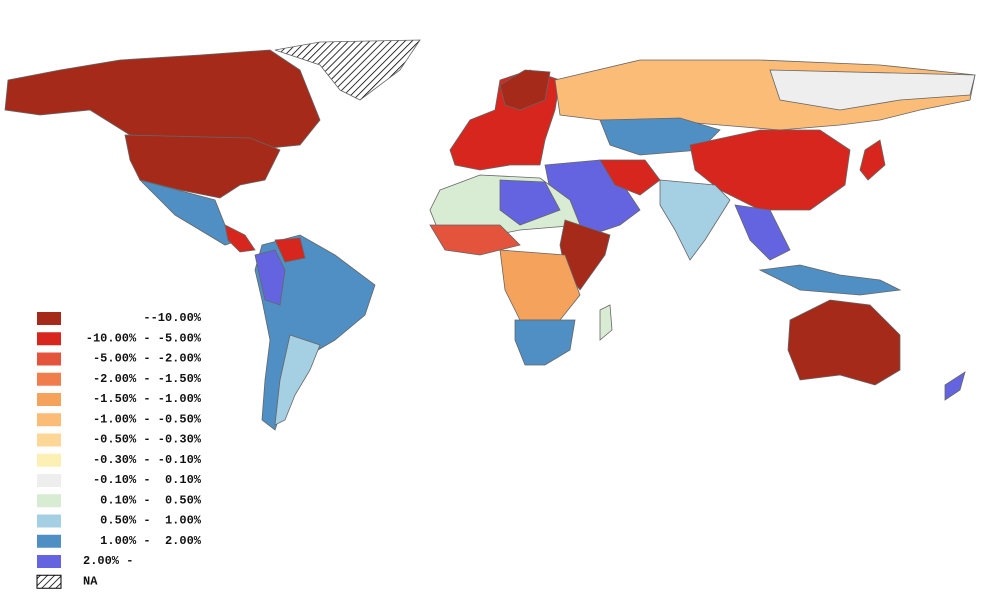 The width and height of the screenshot is (995, 595). Describe the element at coordinates (202, 166) in the screenshot. I see `usa` at that location.